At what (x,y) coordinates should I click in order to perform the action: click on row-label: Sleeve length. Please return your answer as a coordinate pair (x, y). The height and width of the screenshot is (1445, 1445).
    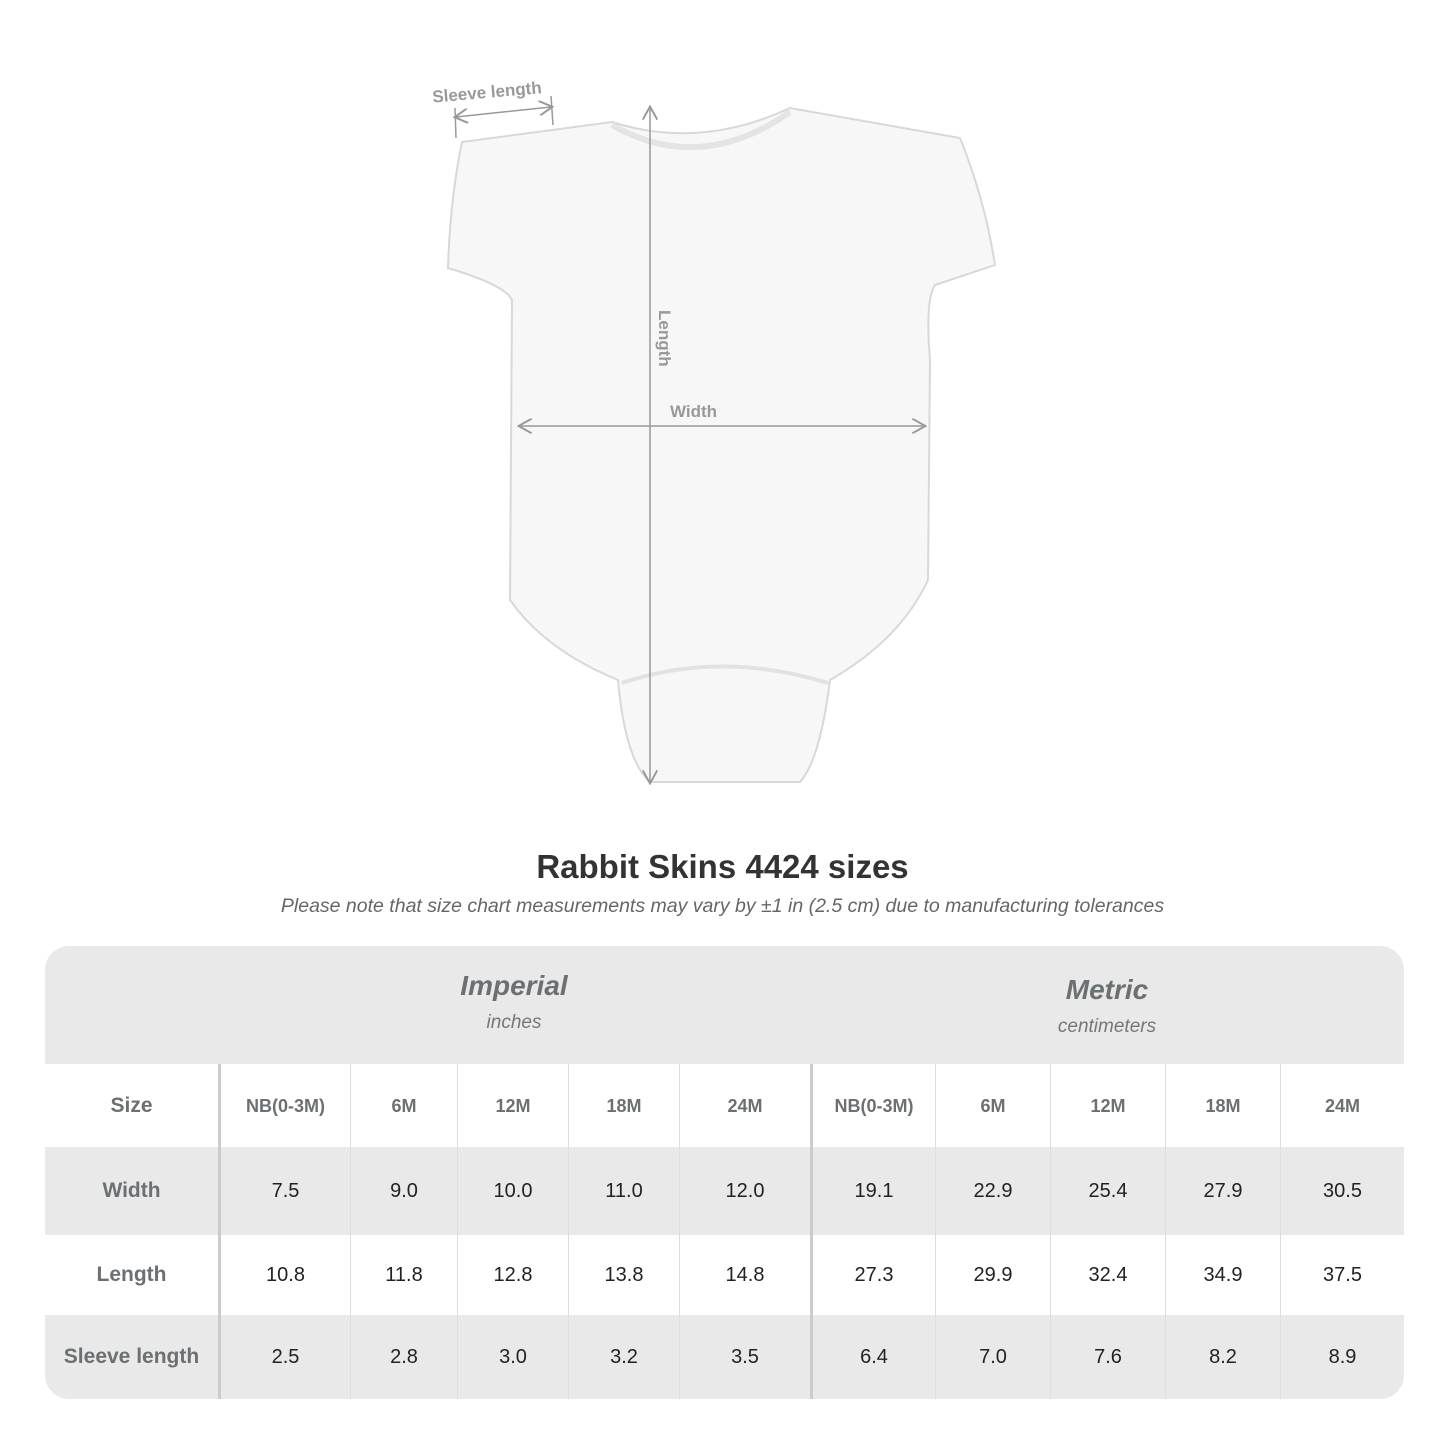
    Looking at the image, I should click on (131, 1356).